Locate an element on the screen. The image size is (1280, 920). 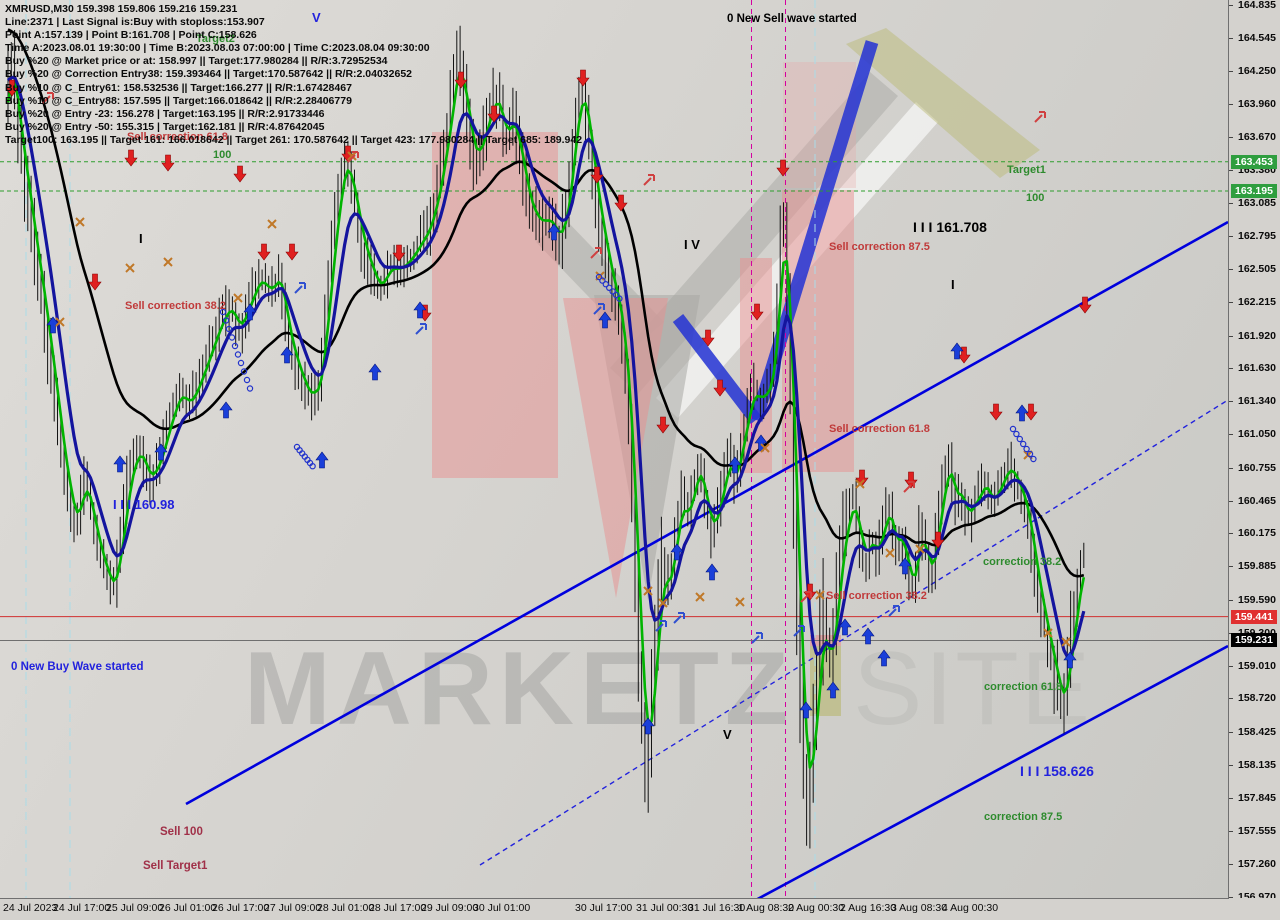
chart-annotation: Sell correction 87.5 is located at coordinates (879, 247).